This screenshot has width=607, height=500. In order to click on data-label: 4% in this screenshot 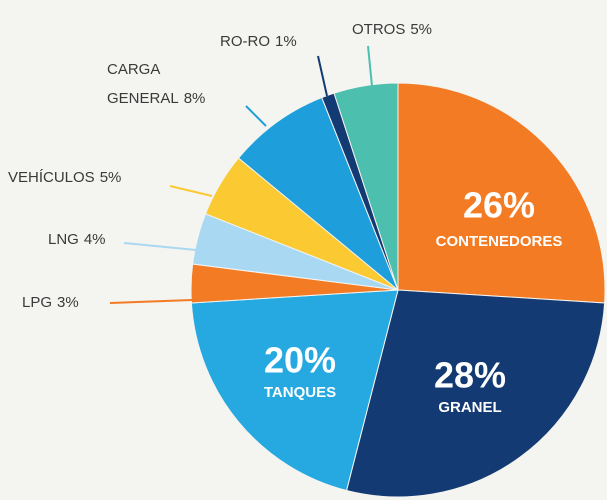, I will do `click(95, 239)`.